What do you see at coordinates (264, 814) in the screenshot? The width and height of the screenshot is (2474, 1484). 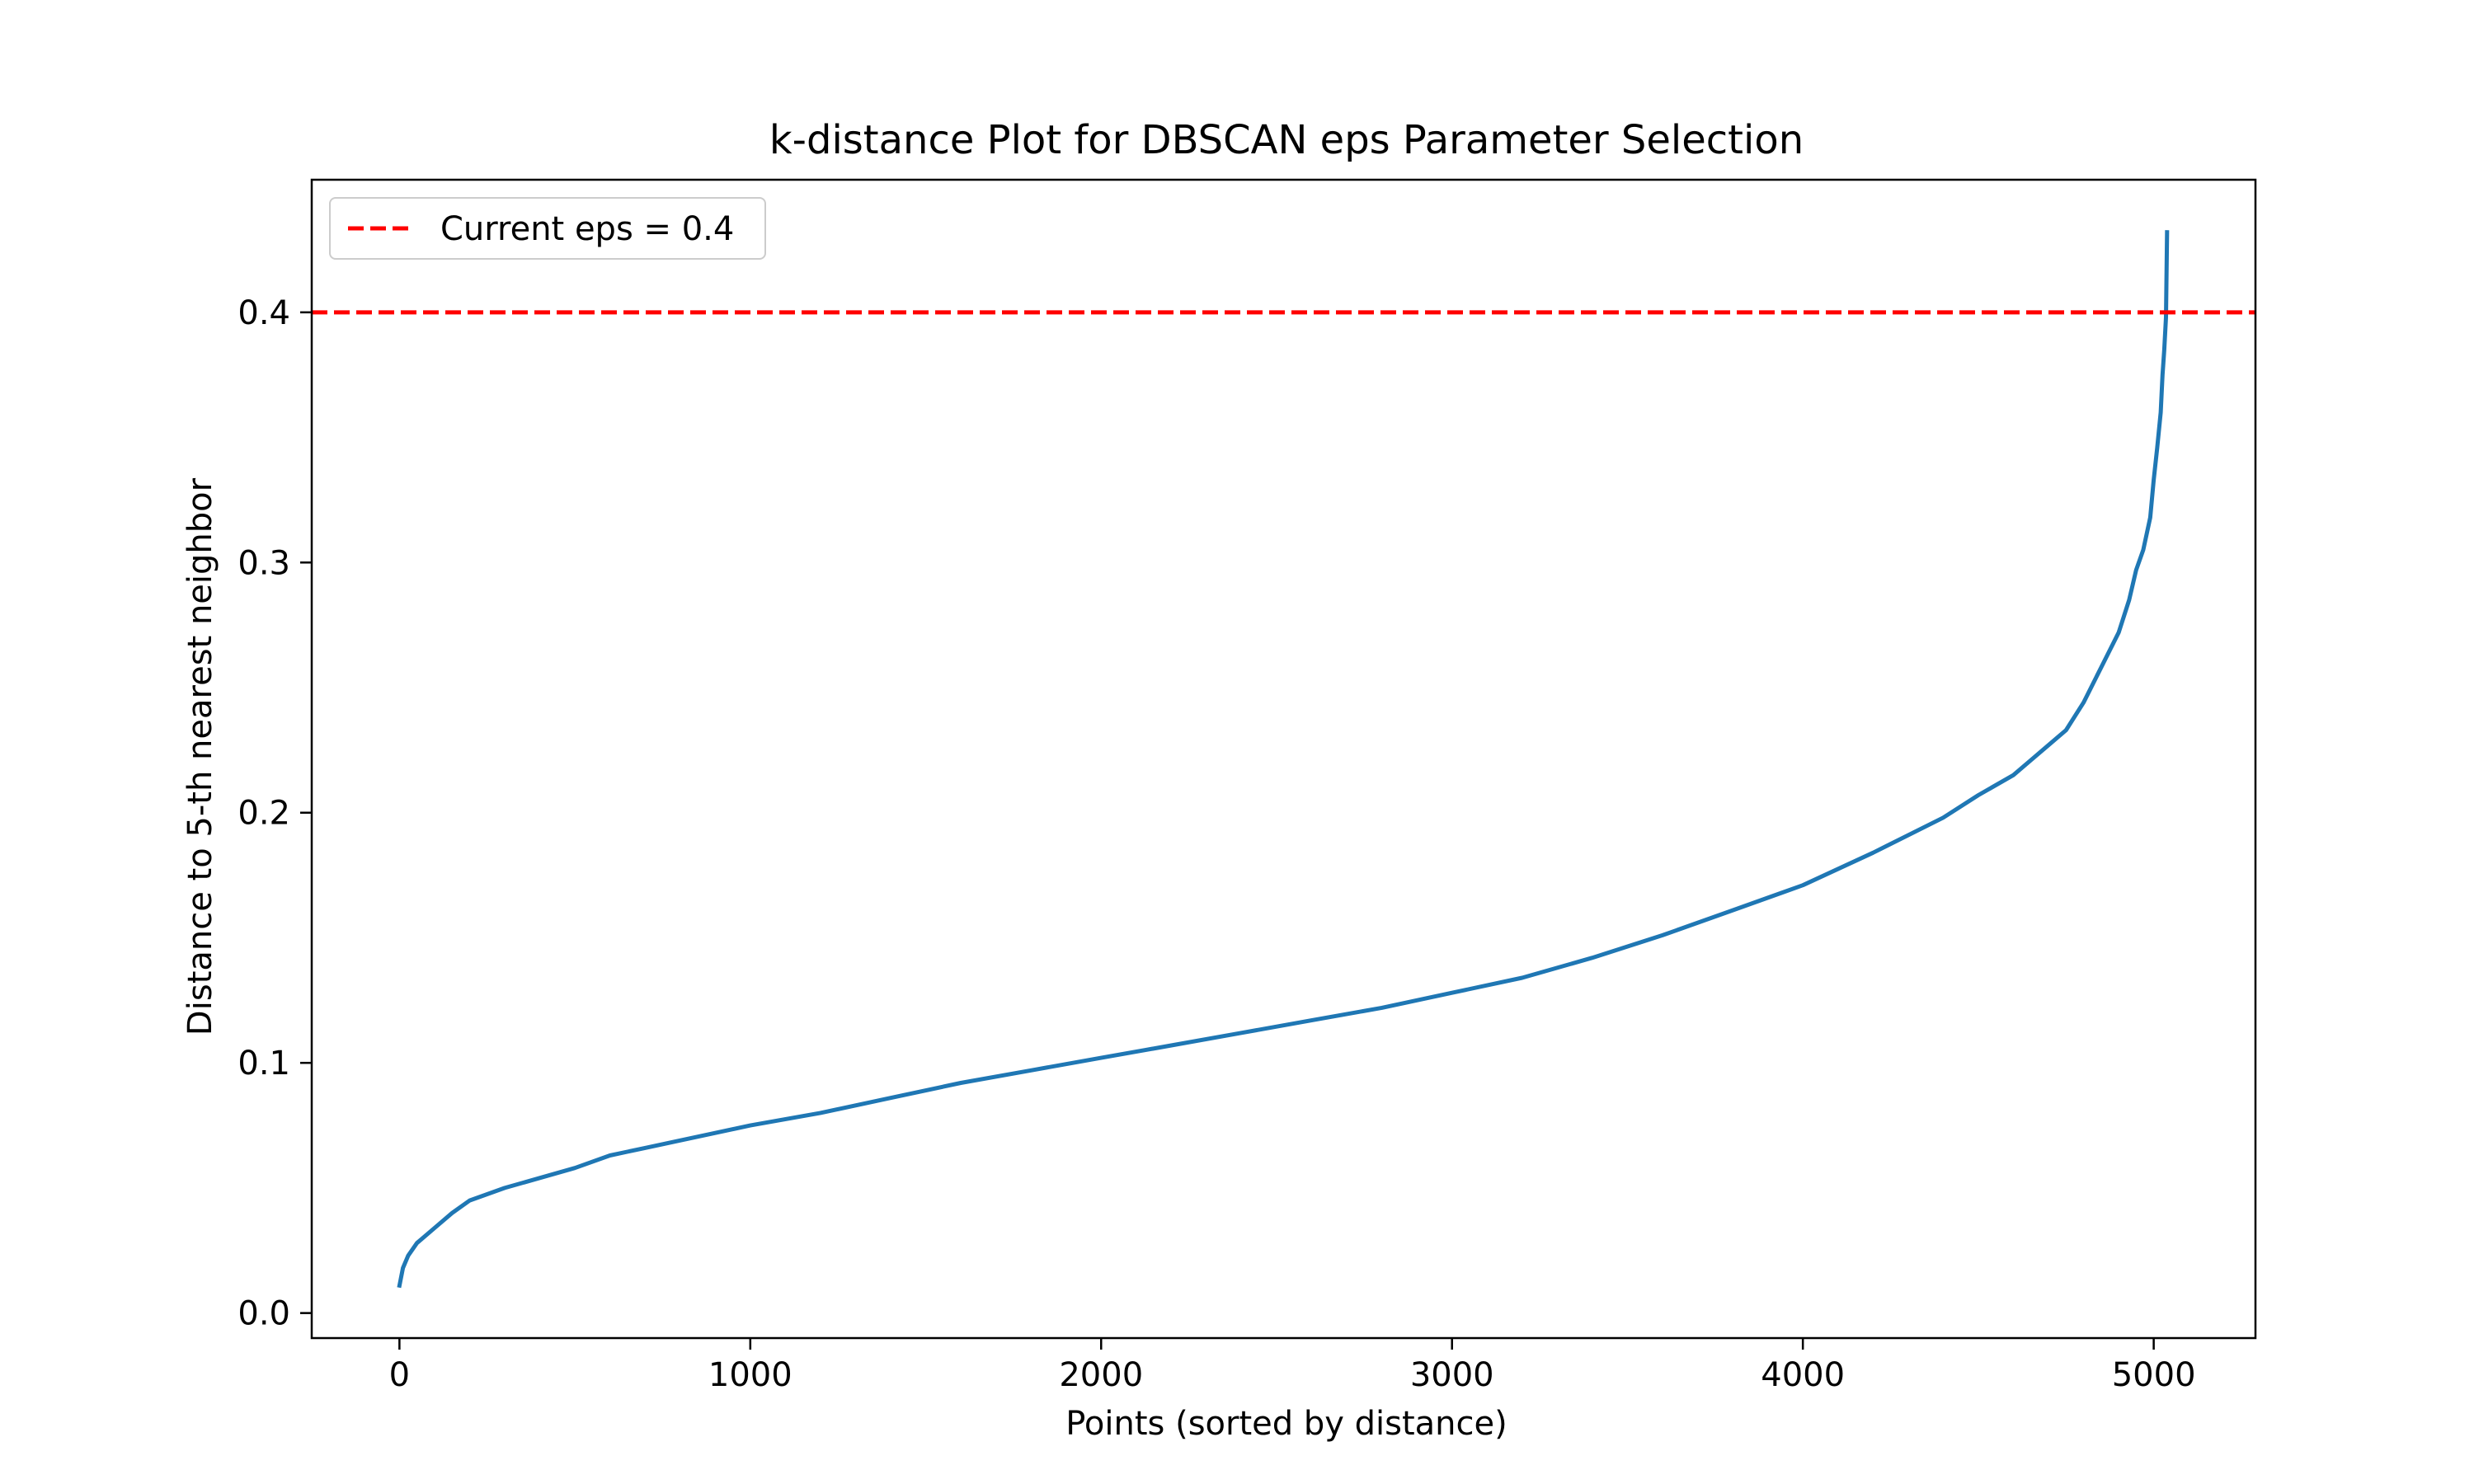 I see `y-tick-label: 0.2` at bounding box center [264, 814].